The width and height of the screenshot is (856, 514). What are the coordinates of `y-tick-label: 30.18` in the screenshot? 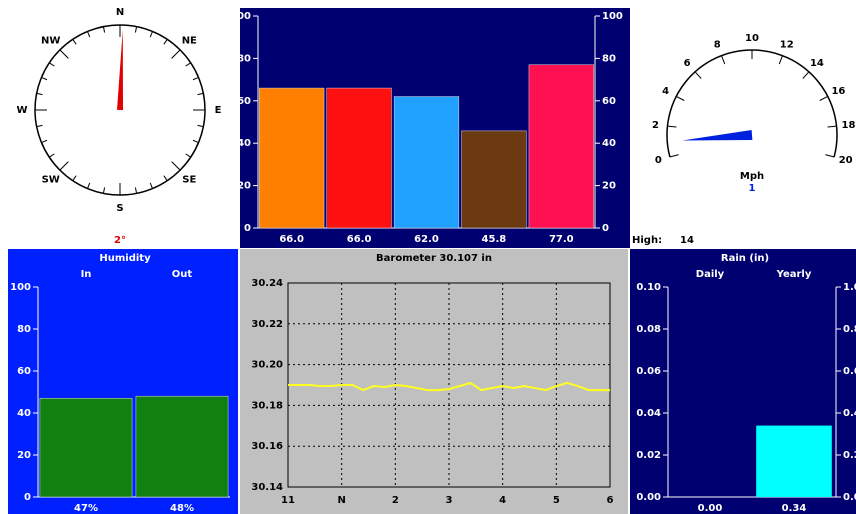 It's located at (267, 405).